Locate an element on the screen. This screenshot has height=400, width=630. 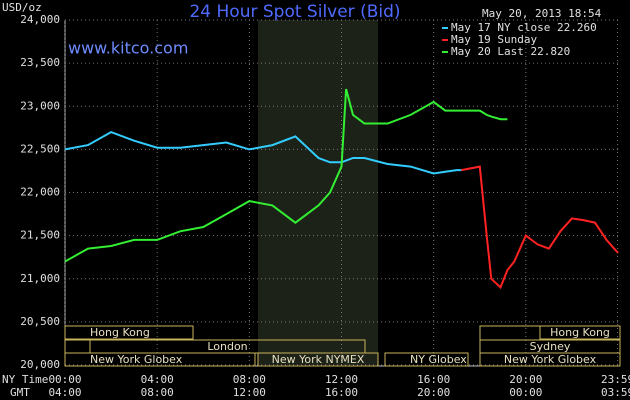
y-tick-label: 20,000 is located at coordinates (40, 364).